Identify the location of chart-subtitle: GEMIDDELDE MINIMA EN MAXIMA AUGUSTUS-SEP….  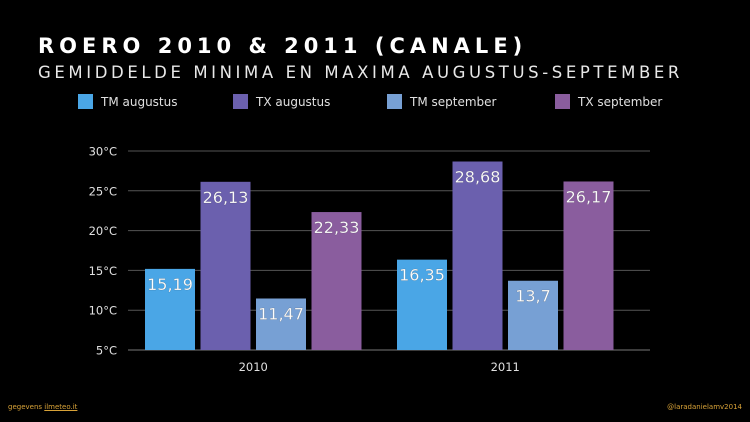
(360, 72).